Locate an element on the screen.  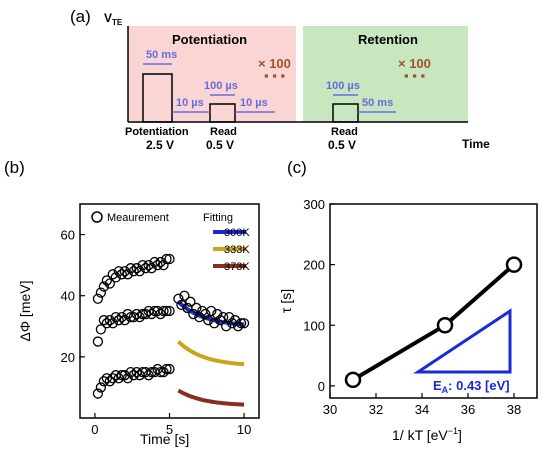
b-data-points is located at coordinates (171, 326).